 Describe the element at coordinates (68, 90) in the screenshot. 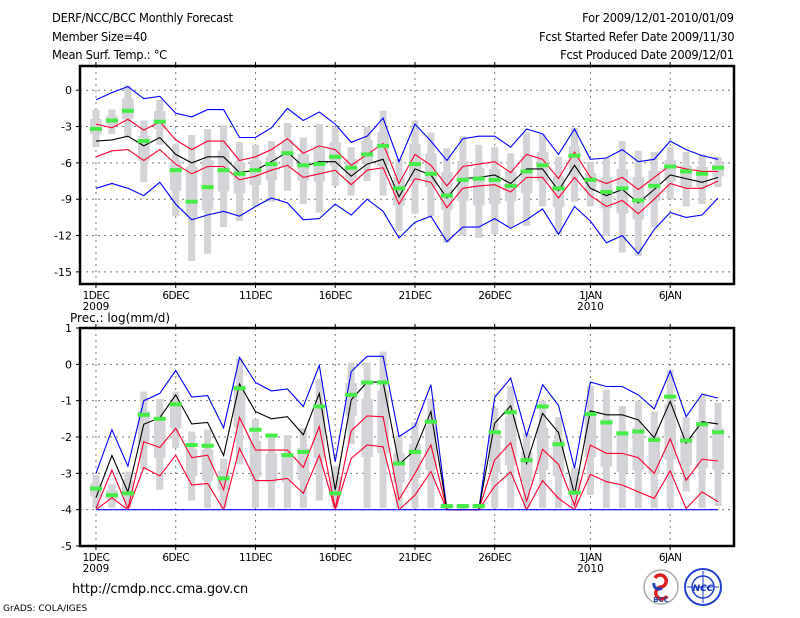

I see `temp-ytick-label: 0` at that location.